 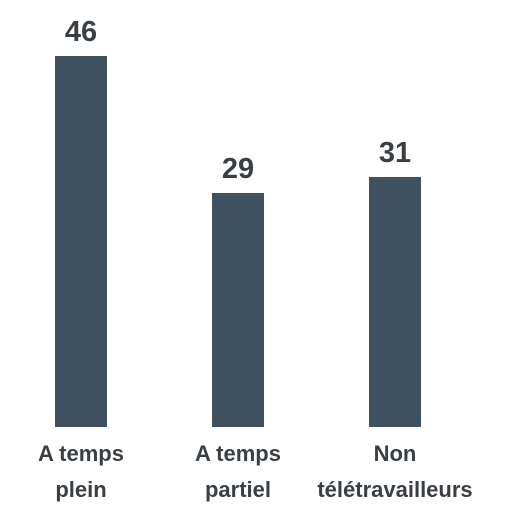 What do you see at coordinates (395, 152) in the screenshot?
I see `data-label: 31` at bounding box center [395, 152].